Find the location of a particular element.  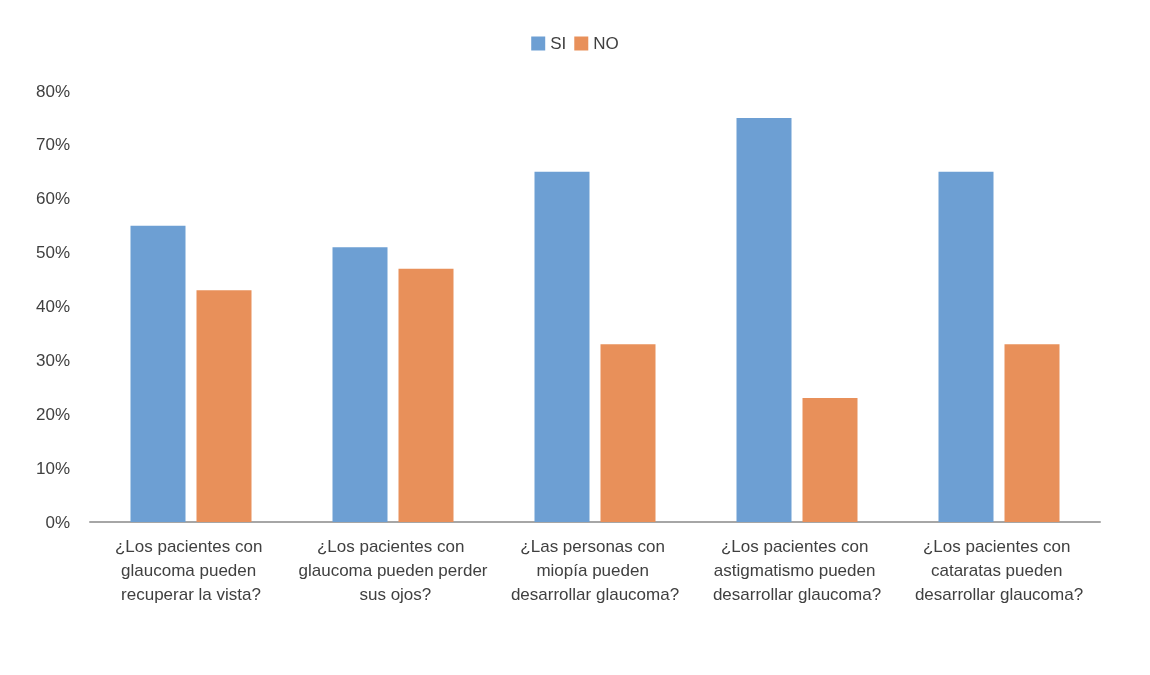

legend-label: SI is located at coordinates (558, 43).